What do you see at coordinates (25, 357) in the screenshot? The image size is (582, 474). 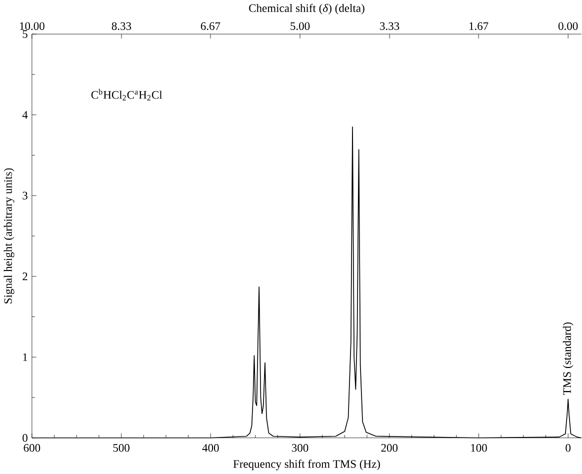 I see `y-tick-label: 1` at bounding box center [25, 357].